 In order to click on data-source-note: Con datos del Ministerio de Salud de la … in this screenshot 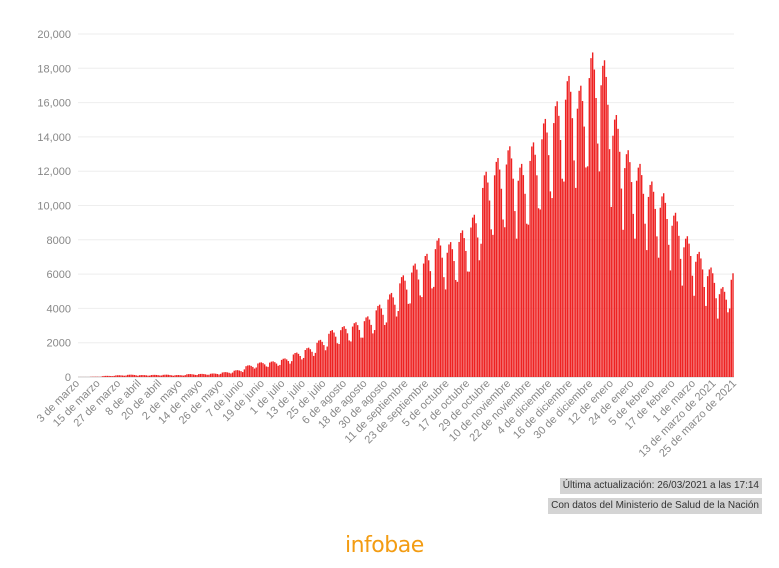, I will do `click(655, 506)`.